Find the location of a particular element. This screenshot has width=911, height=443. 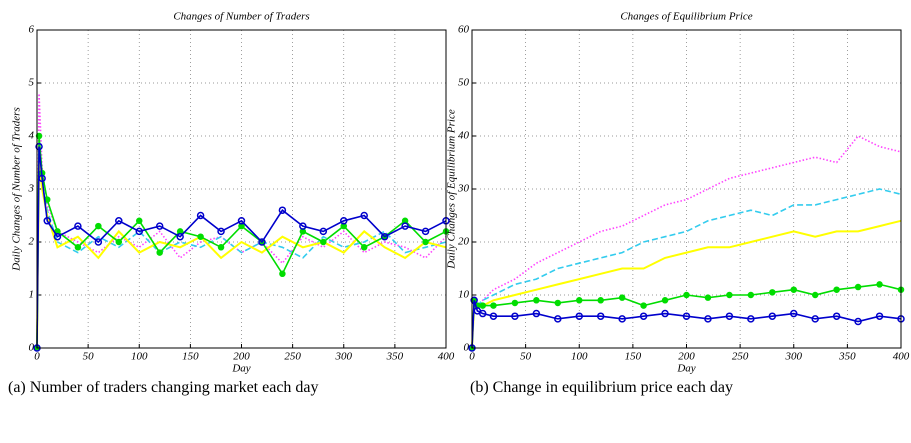

y-axis-label: Daily Changes of Number of Traders is located at coordinates (17, 189).